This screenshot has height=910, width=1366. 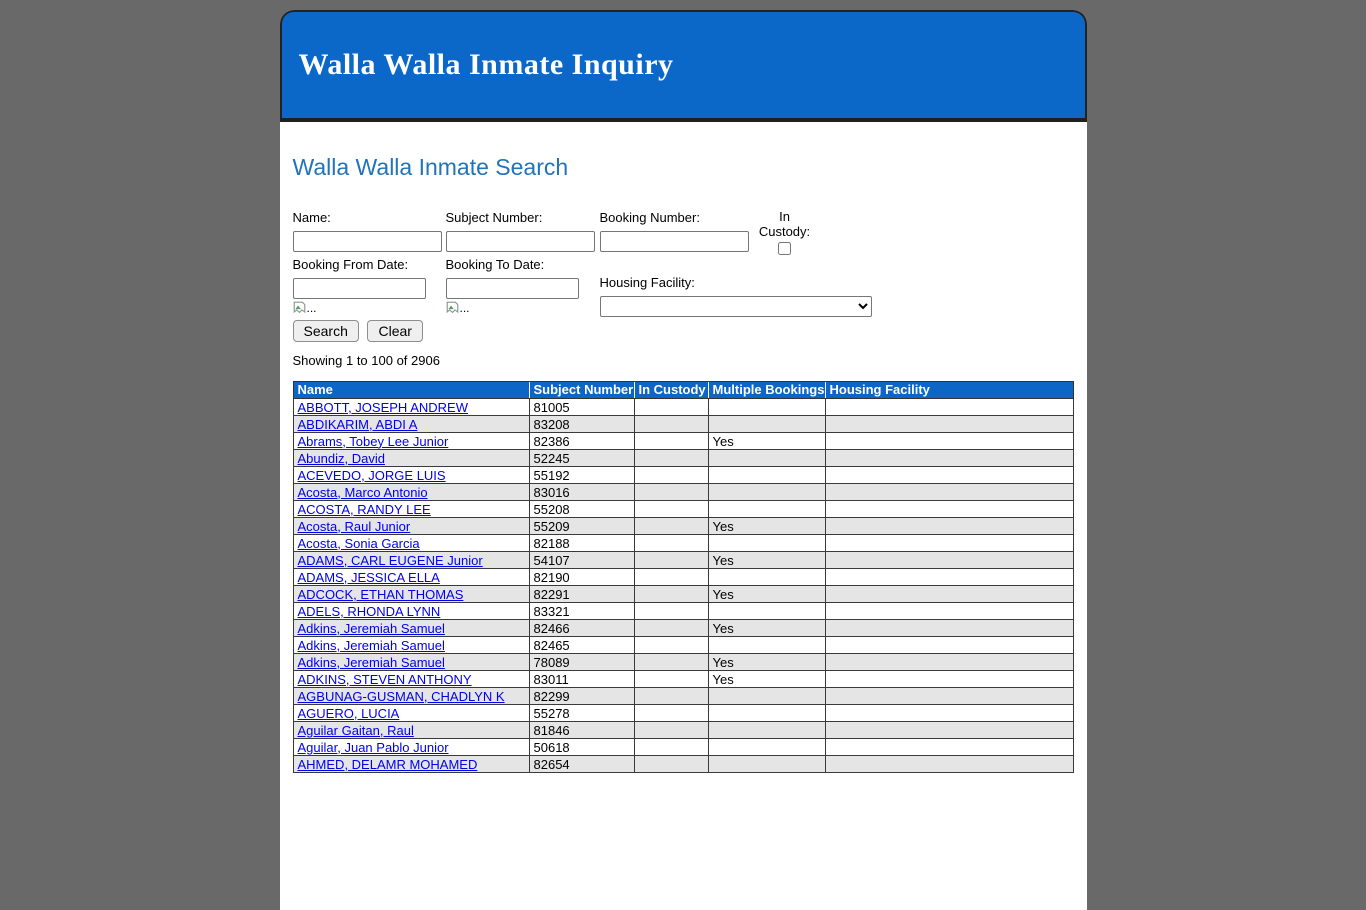 What do you see at coordinates (735, 306) in the screenshot?
I see `housing-facility-select` at bounding box center [735, 306].